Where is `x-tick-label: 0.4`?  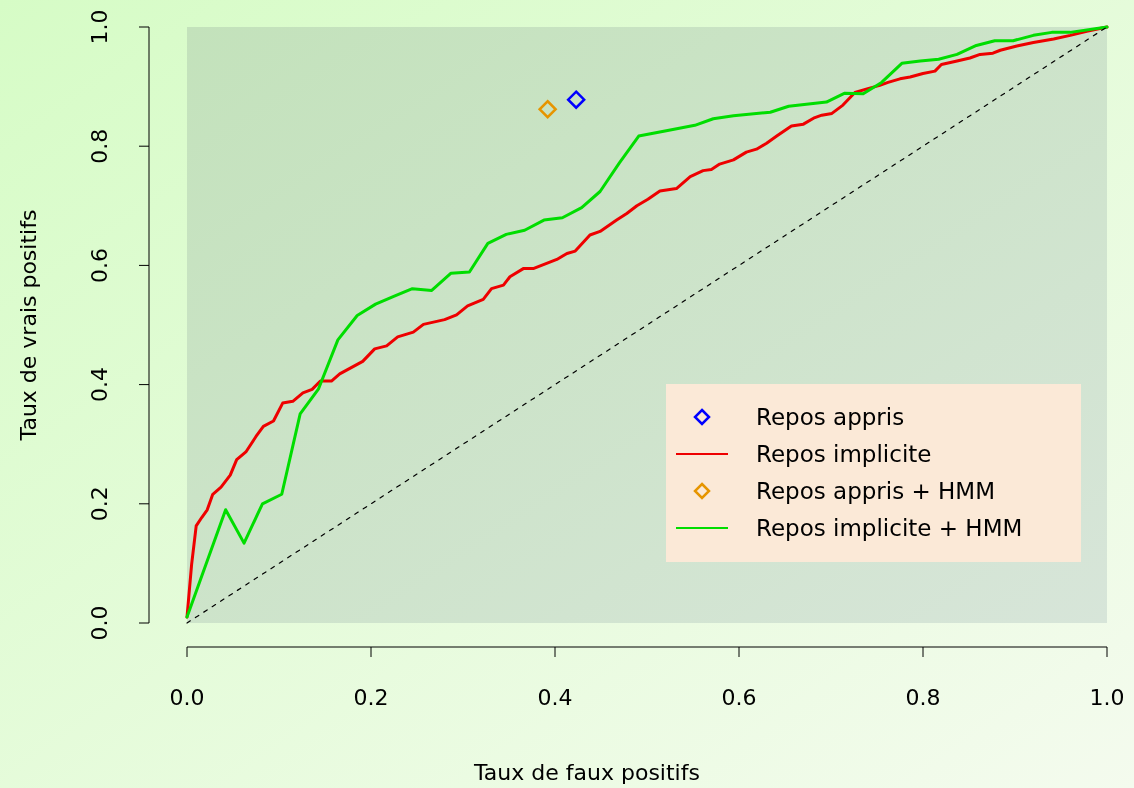 x-tick-label: 0.4 is located at coordinates (555, 697).